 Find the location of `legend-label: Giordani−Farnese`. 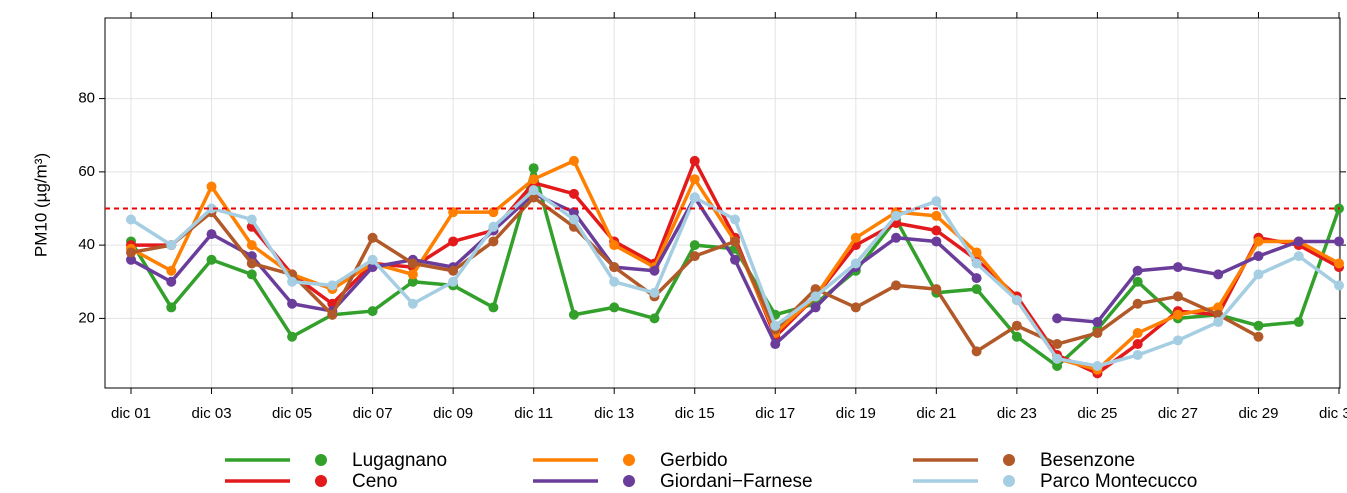

legend-label: Giordani−Farnese is located at coordinates (736, 481).